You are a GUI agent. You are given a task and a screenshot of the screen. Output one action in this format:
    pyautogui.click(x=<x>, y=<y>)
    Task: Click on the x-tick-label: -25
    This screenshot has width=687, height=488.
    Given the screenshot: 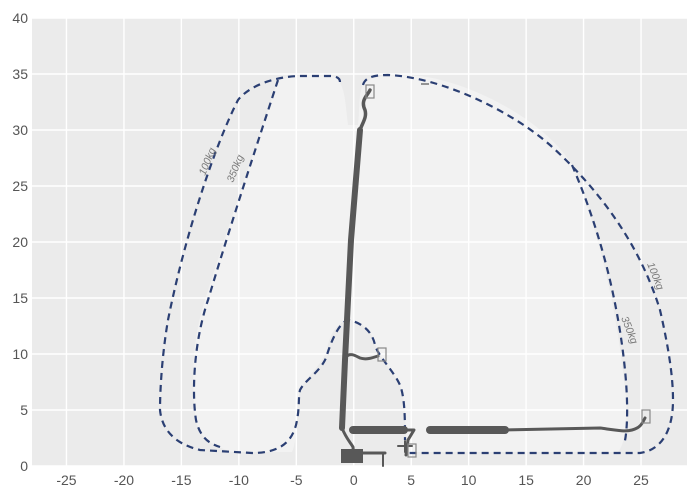 What is the action you would take?
    pyautogui.click(x=66, y=480)
    